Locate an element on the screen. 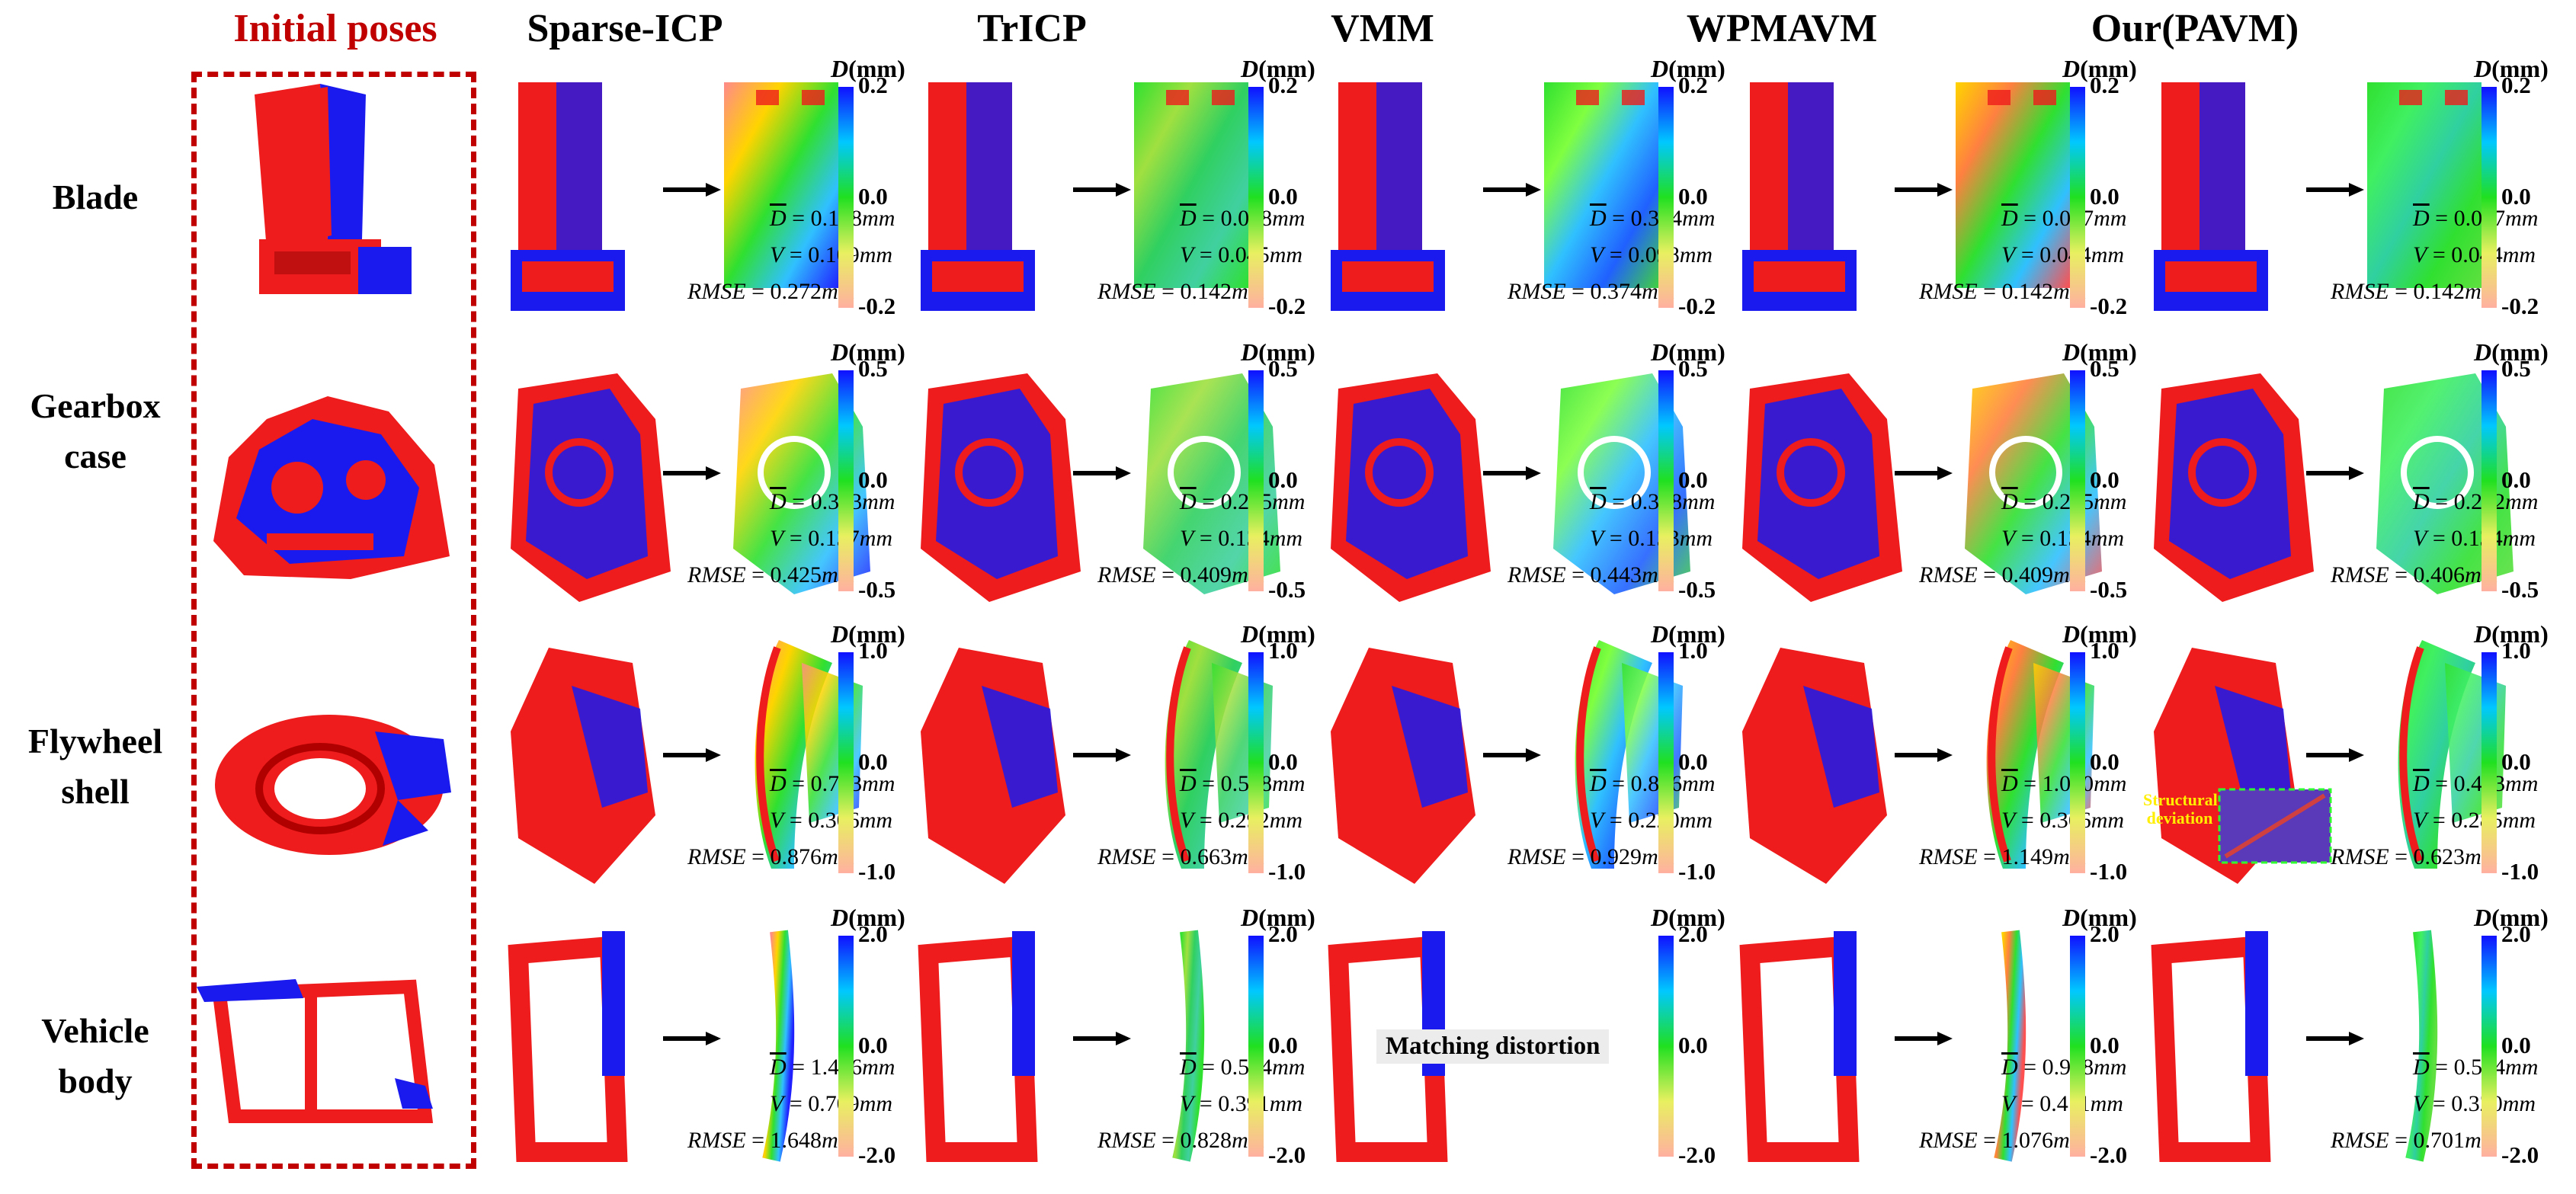 Image resolution: width=2576 pixels, height=1194 pixels. metric-v: V = 0.366mm is located at coordinates (2063, 820).